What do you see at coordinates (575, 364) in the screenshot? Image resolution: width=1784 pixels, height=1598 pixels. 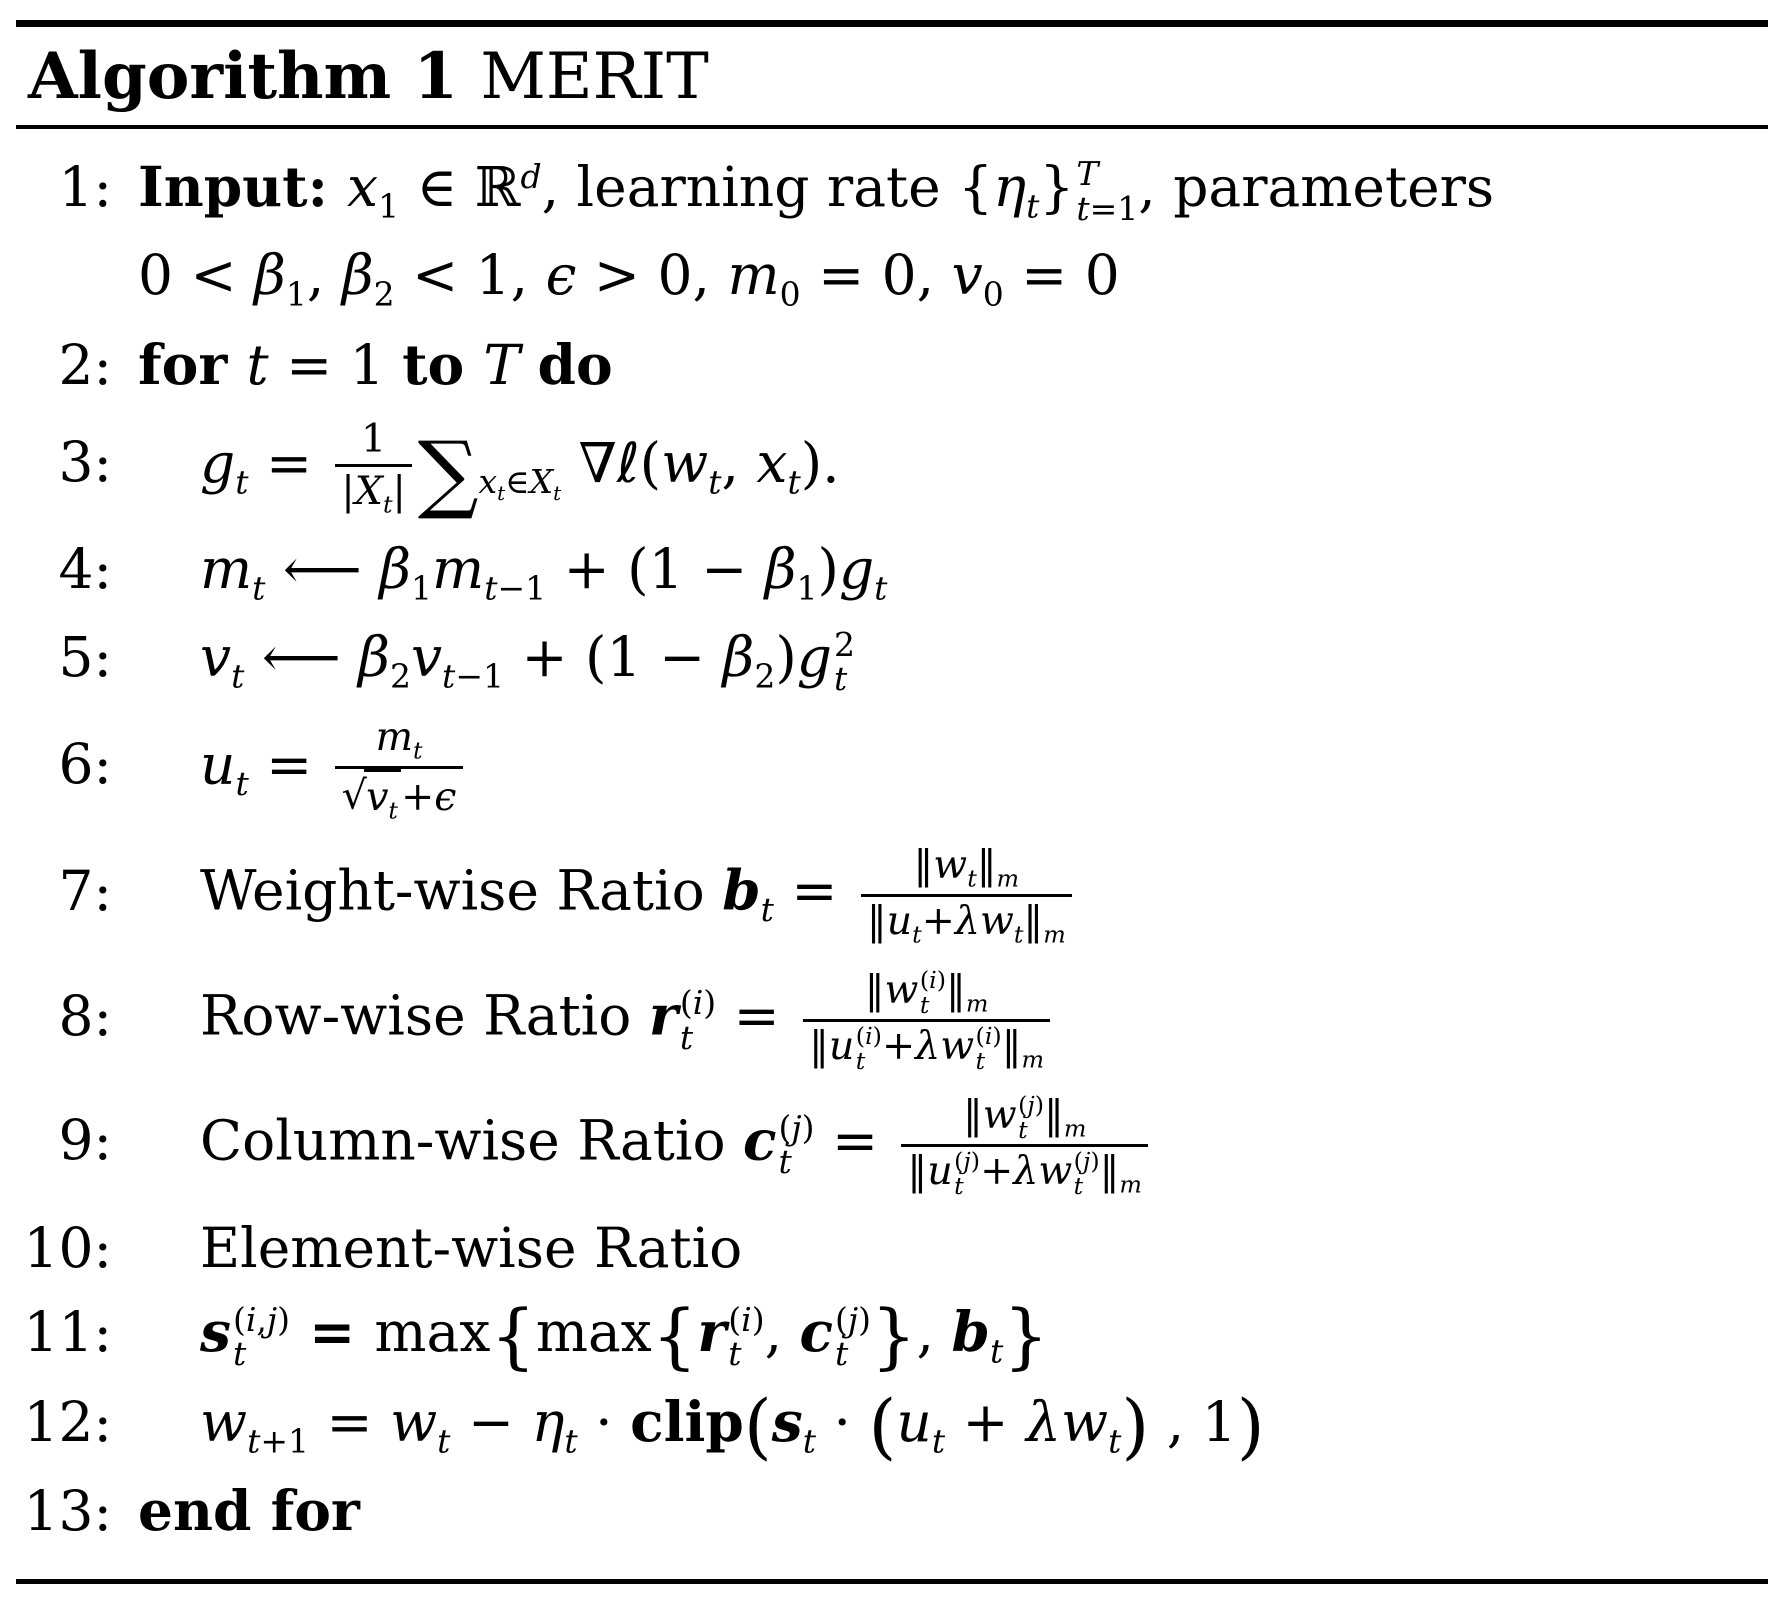 I see `math-text: do` at bounding box center [575, 364].